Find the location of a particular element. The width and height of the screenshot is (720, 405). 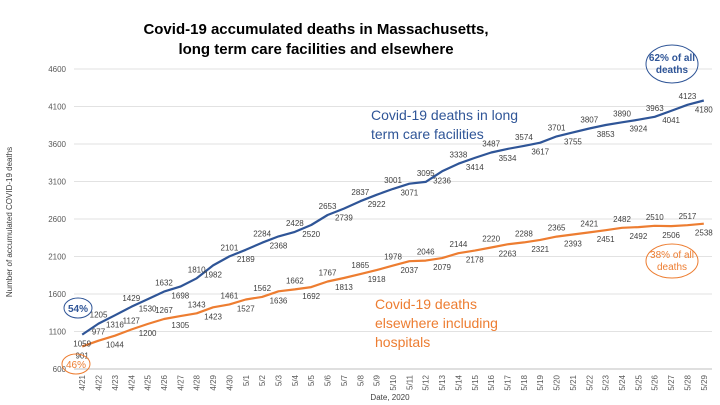

data-label: 4180 is located at coordinates (704, 110).